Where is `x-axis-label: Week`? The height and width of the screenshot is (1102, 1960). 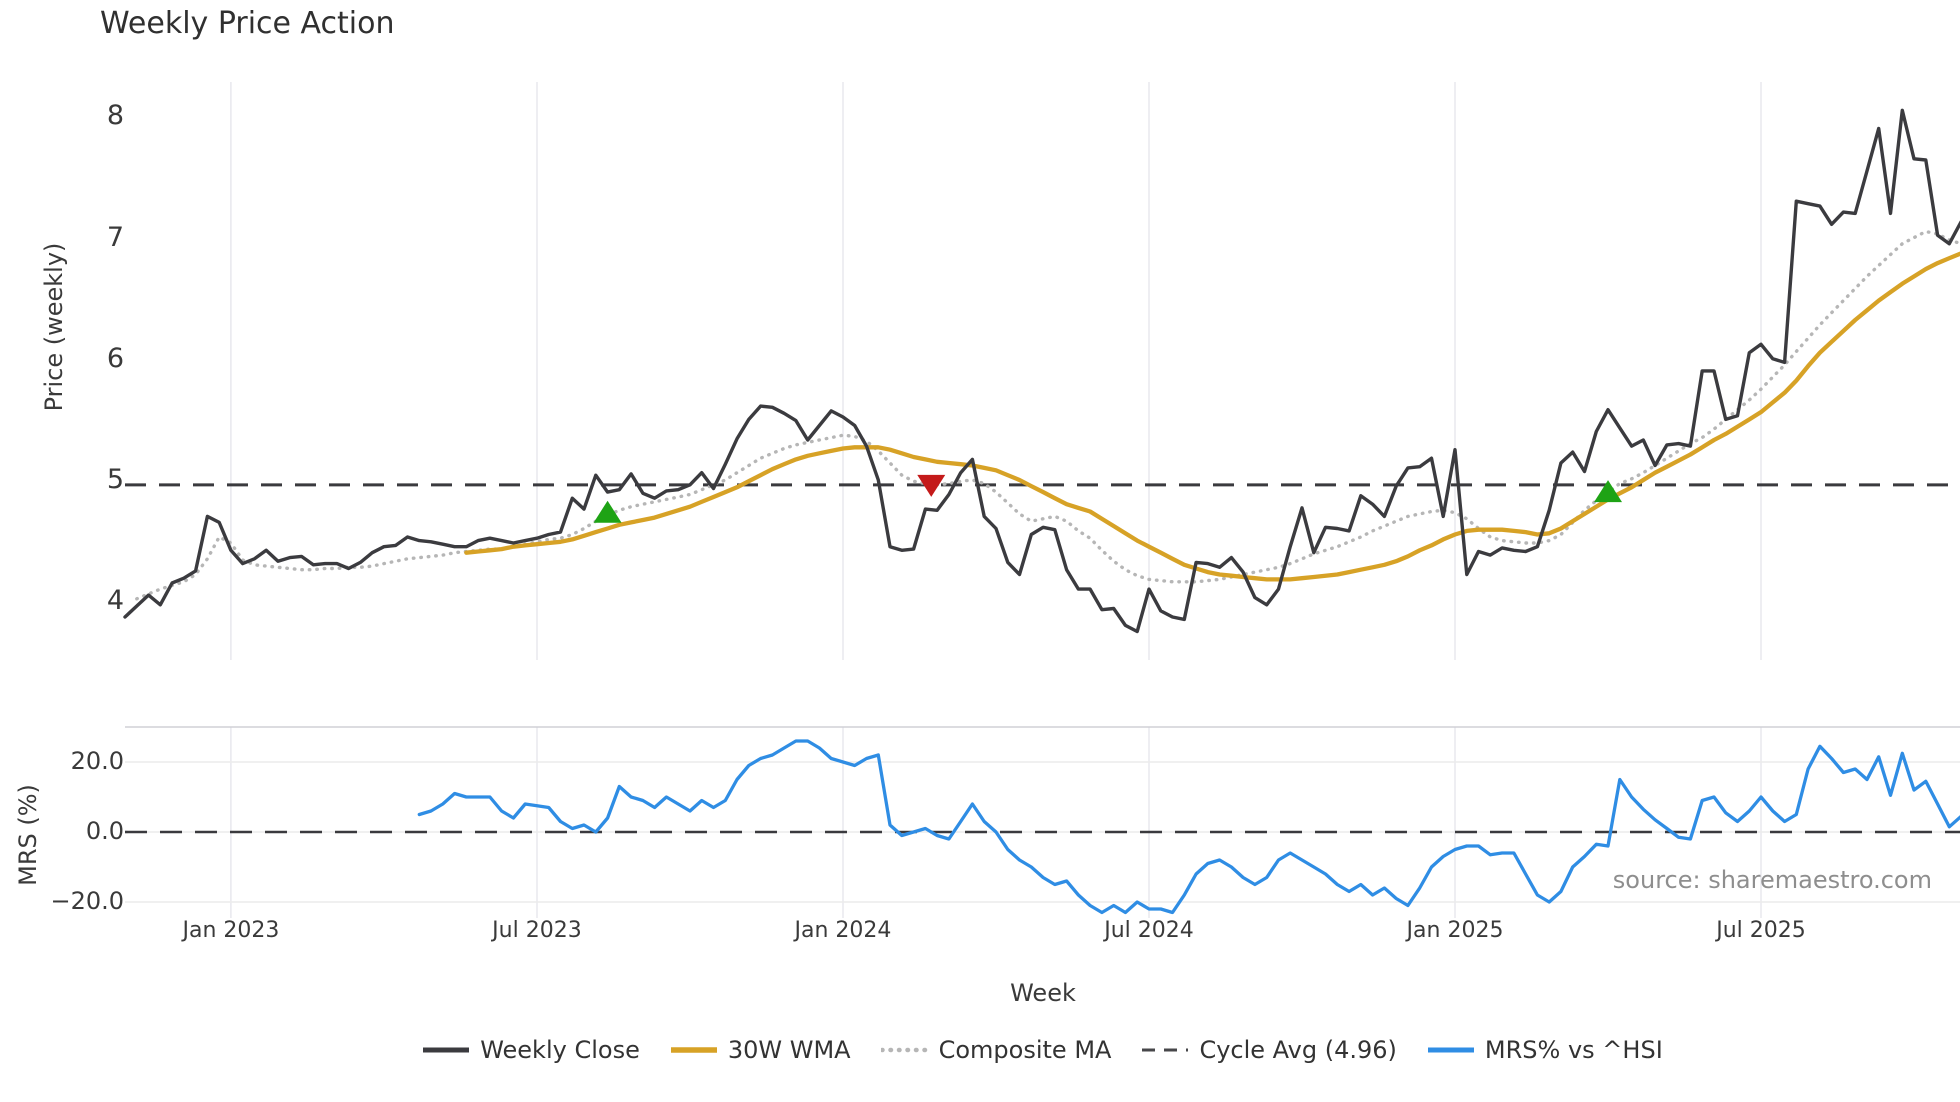 x-axis-label: Week is located at coordinates (1043, 993).